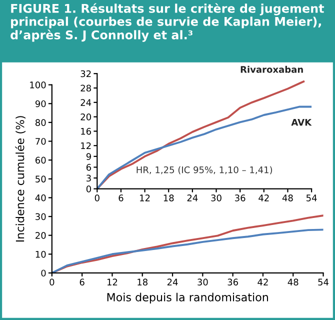 This screenshot has height=320, width=335. I want to click on y-tick-label: 28, so click(85, 88).